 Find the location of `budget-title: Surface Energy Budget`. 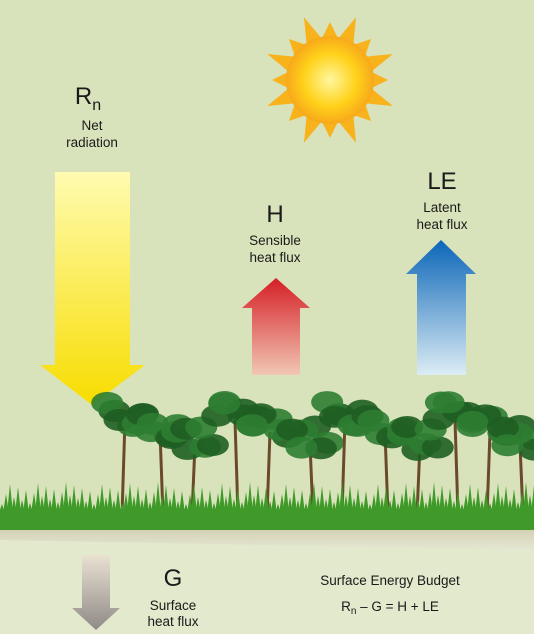

budget-title: Surface Energy Budget is located at coordinates (390, 580).